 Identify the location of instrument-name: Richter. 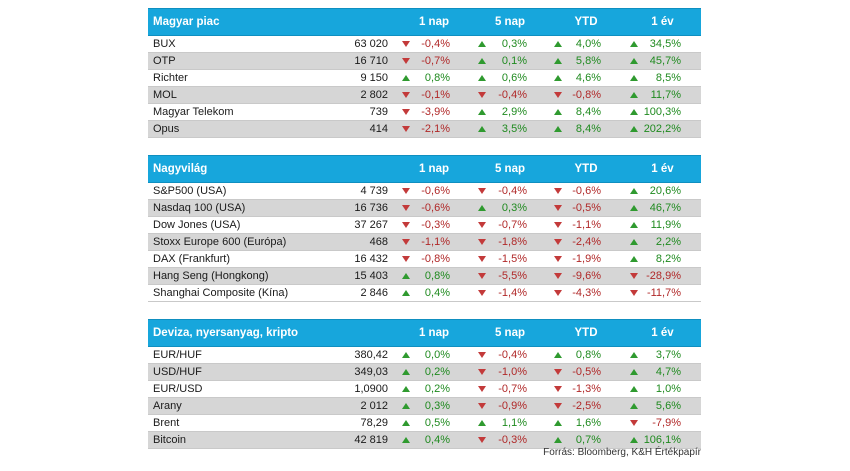
(170, 78).